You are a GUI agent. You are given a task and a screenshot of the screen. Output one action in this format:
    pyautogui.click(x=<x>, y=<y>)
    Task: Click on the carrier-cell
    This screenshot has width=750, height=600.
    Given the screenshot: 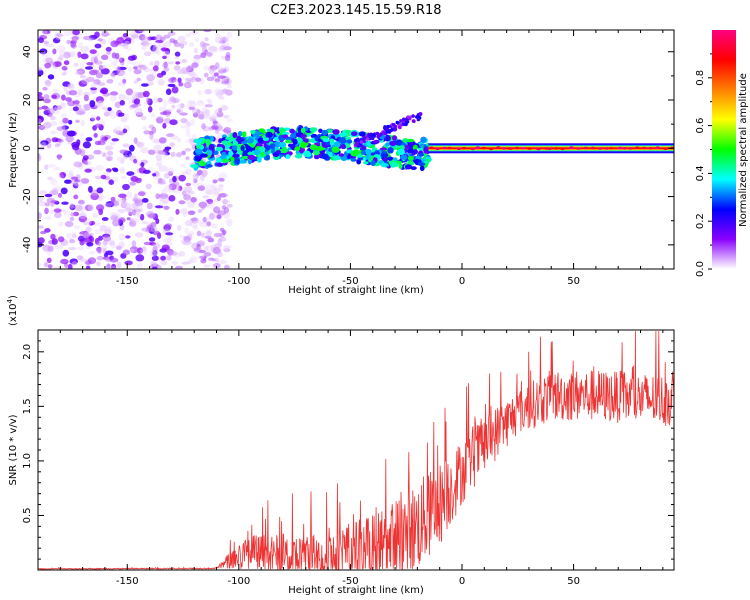 What is the action you would take?
    pyautogui.click(x=517, y=148)
    